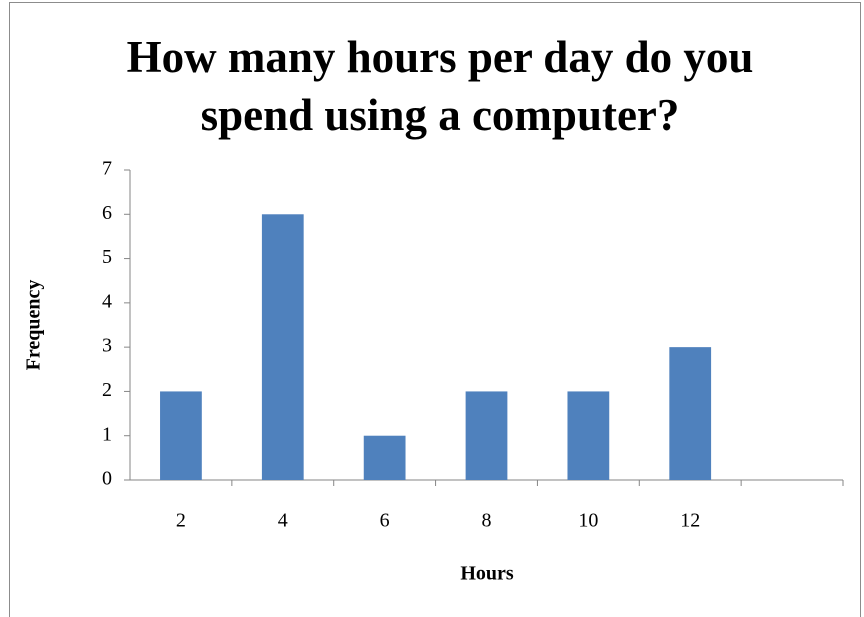 This screenshot has width=864, height=617. I want to click on y-tick-label: 5, so click(107, 257).